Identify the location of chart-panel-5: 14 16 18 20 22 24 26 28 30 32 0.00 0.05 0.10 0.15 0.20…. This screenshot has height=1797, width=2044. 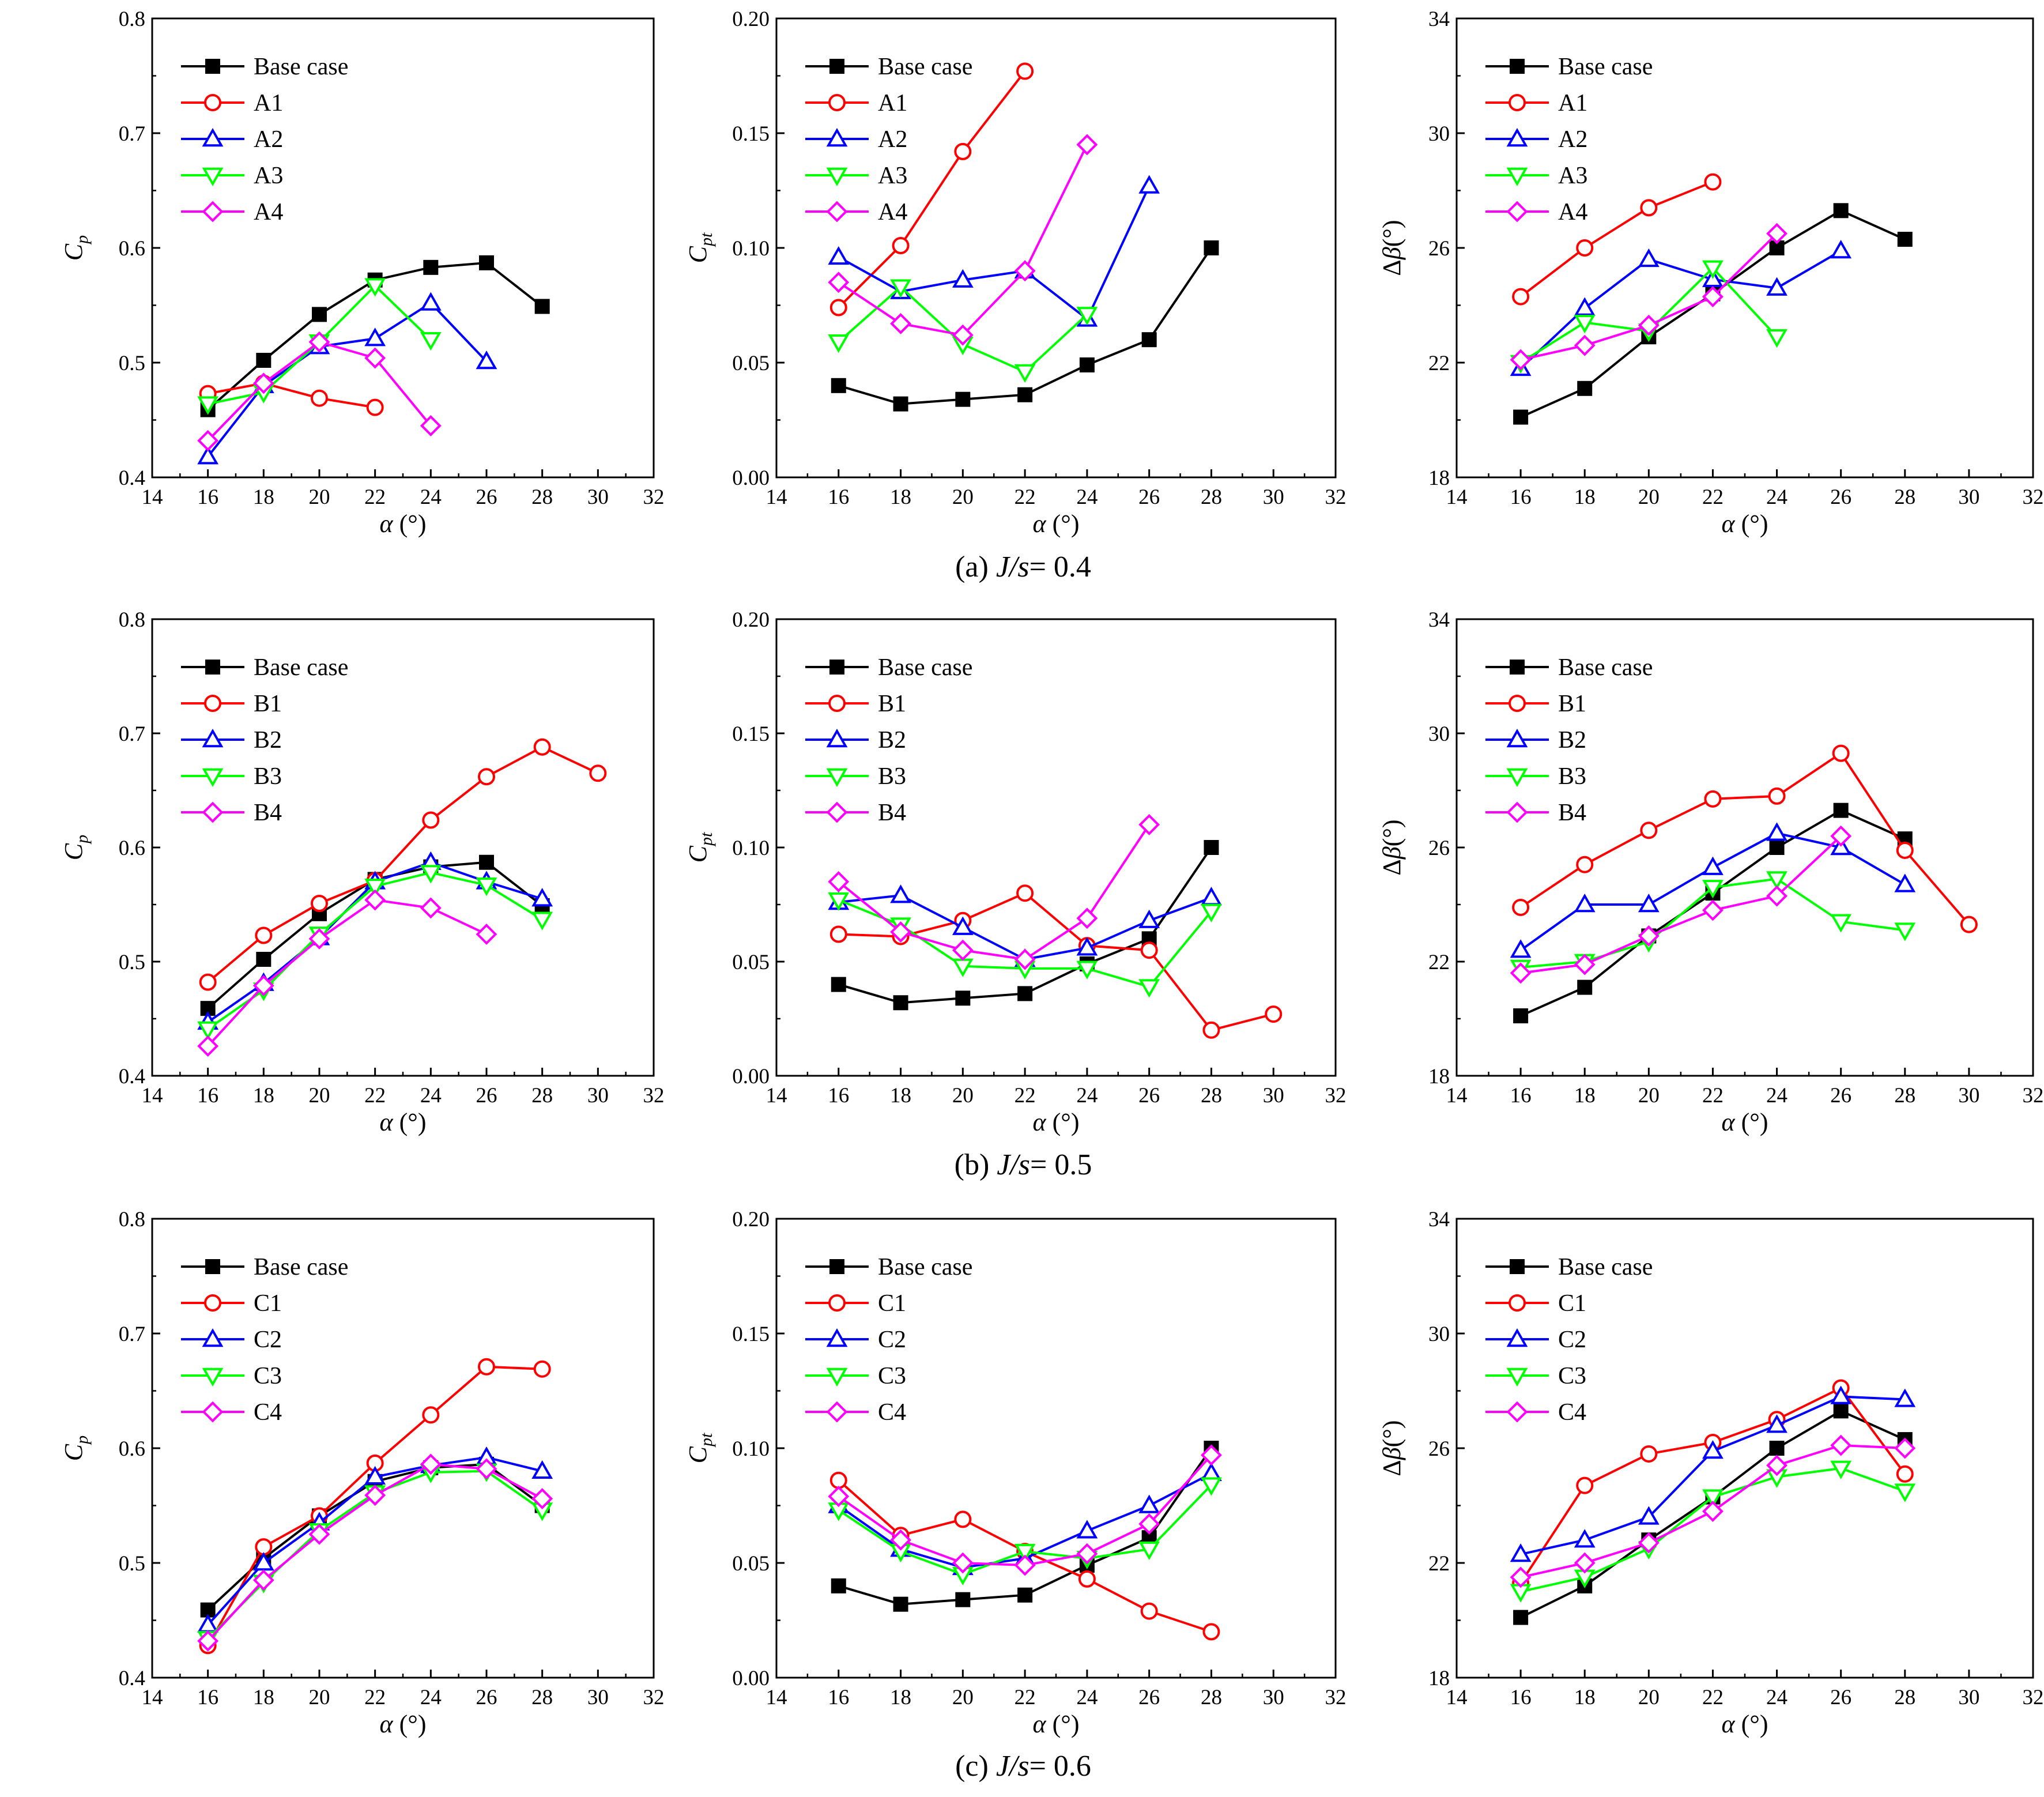
(1015, 872).